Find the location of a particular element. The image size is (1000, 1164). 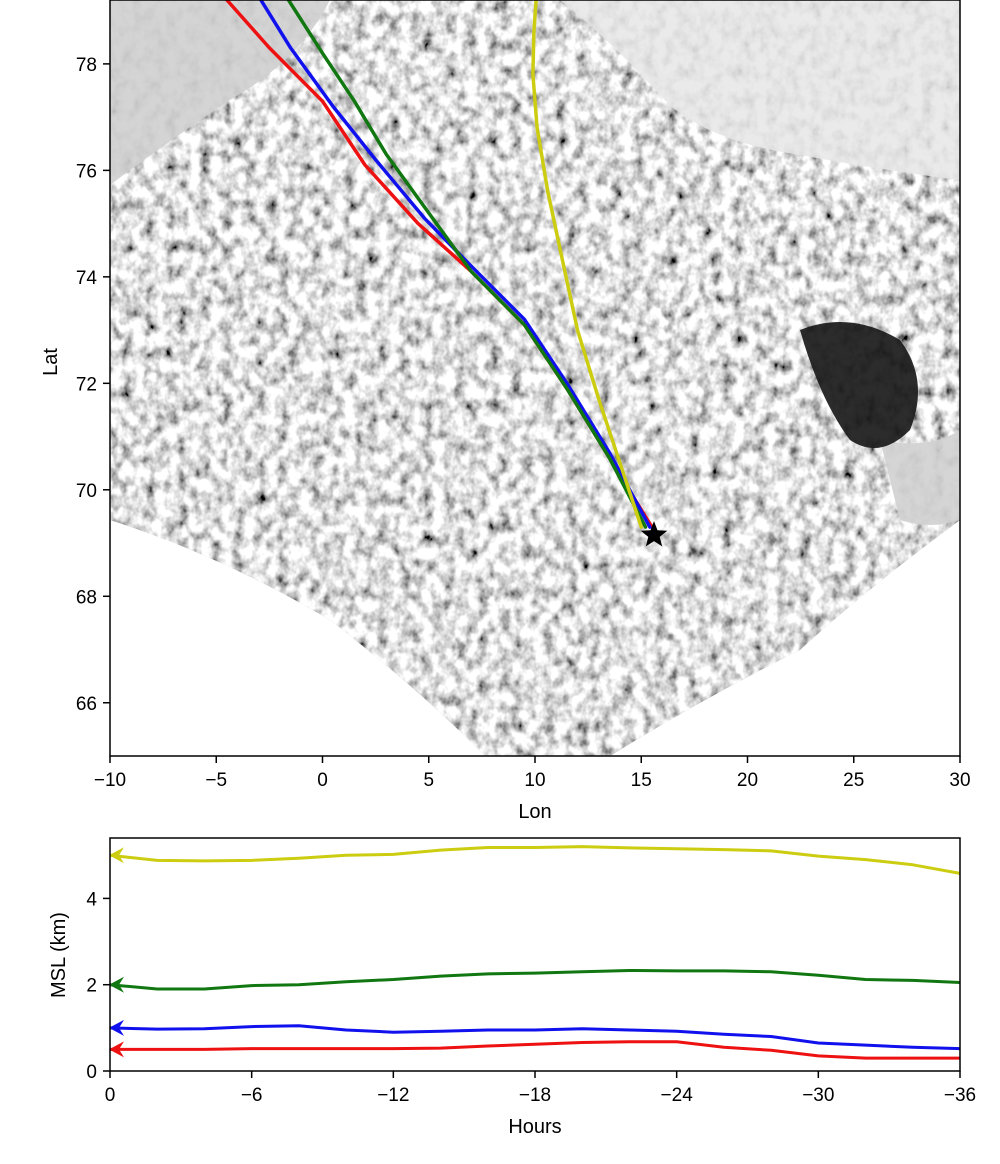

altitude-x-tick-label: −18 is located at coordinates (535, 1095).